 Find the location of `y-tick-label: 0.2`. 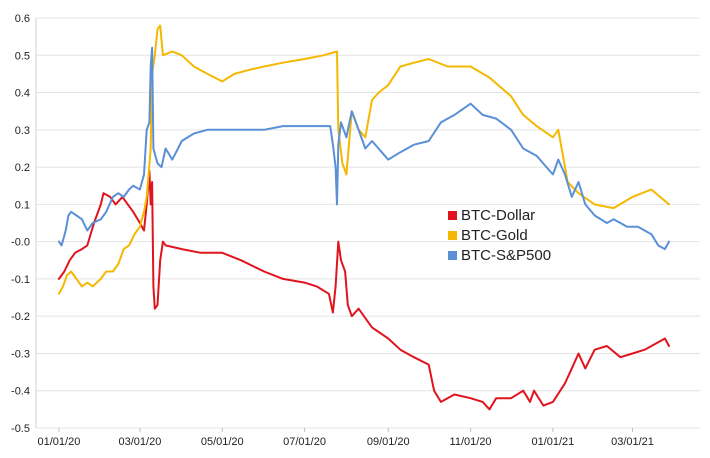

y-tick-label: 0.2 is located at coordinates (22, 168).